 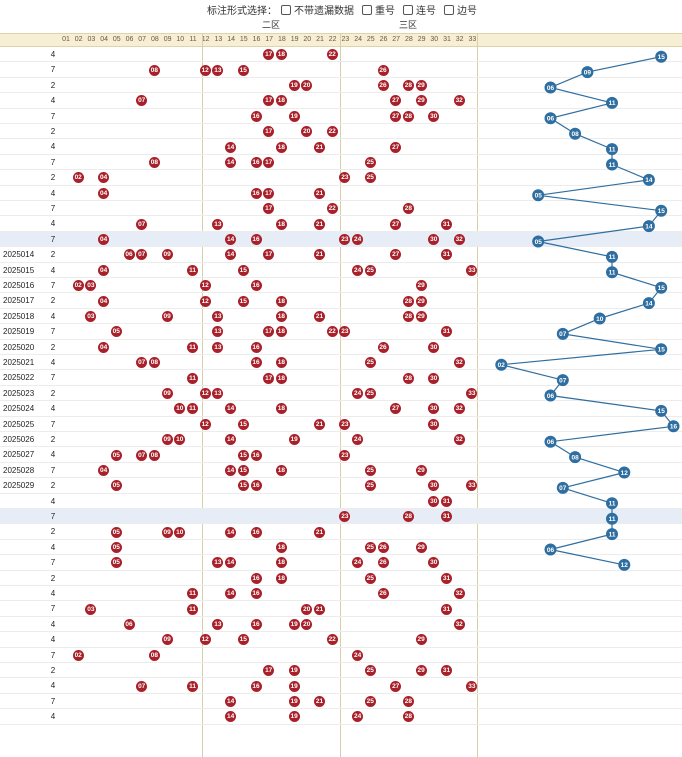 I want to click on column-header-11: 11, so click(x=193, y=39).